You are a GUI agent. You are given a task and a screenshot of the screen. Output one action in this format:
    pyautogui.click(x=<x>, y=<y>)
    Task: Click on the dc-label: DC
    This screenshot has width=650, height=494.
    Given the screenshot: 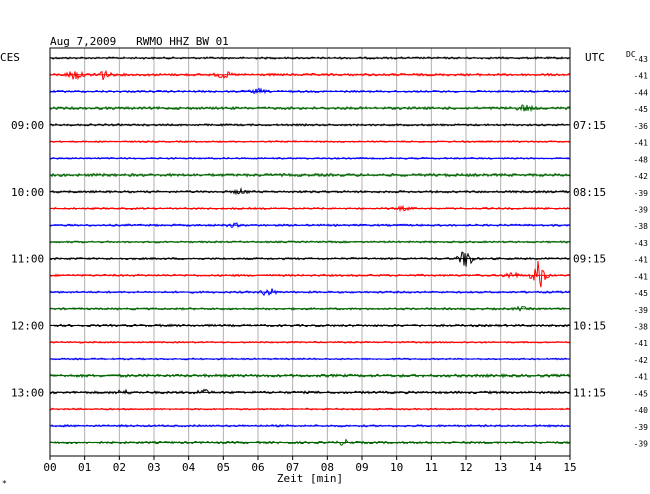 What is the action you would take?
    pyautogui.click(x=631, y=54)
    